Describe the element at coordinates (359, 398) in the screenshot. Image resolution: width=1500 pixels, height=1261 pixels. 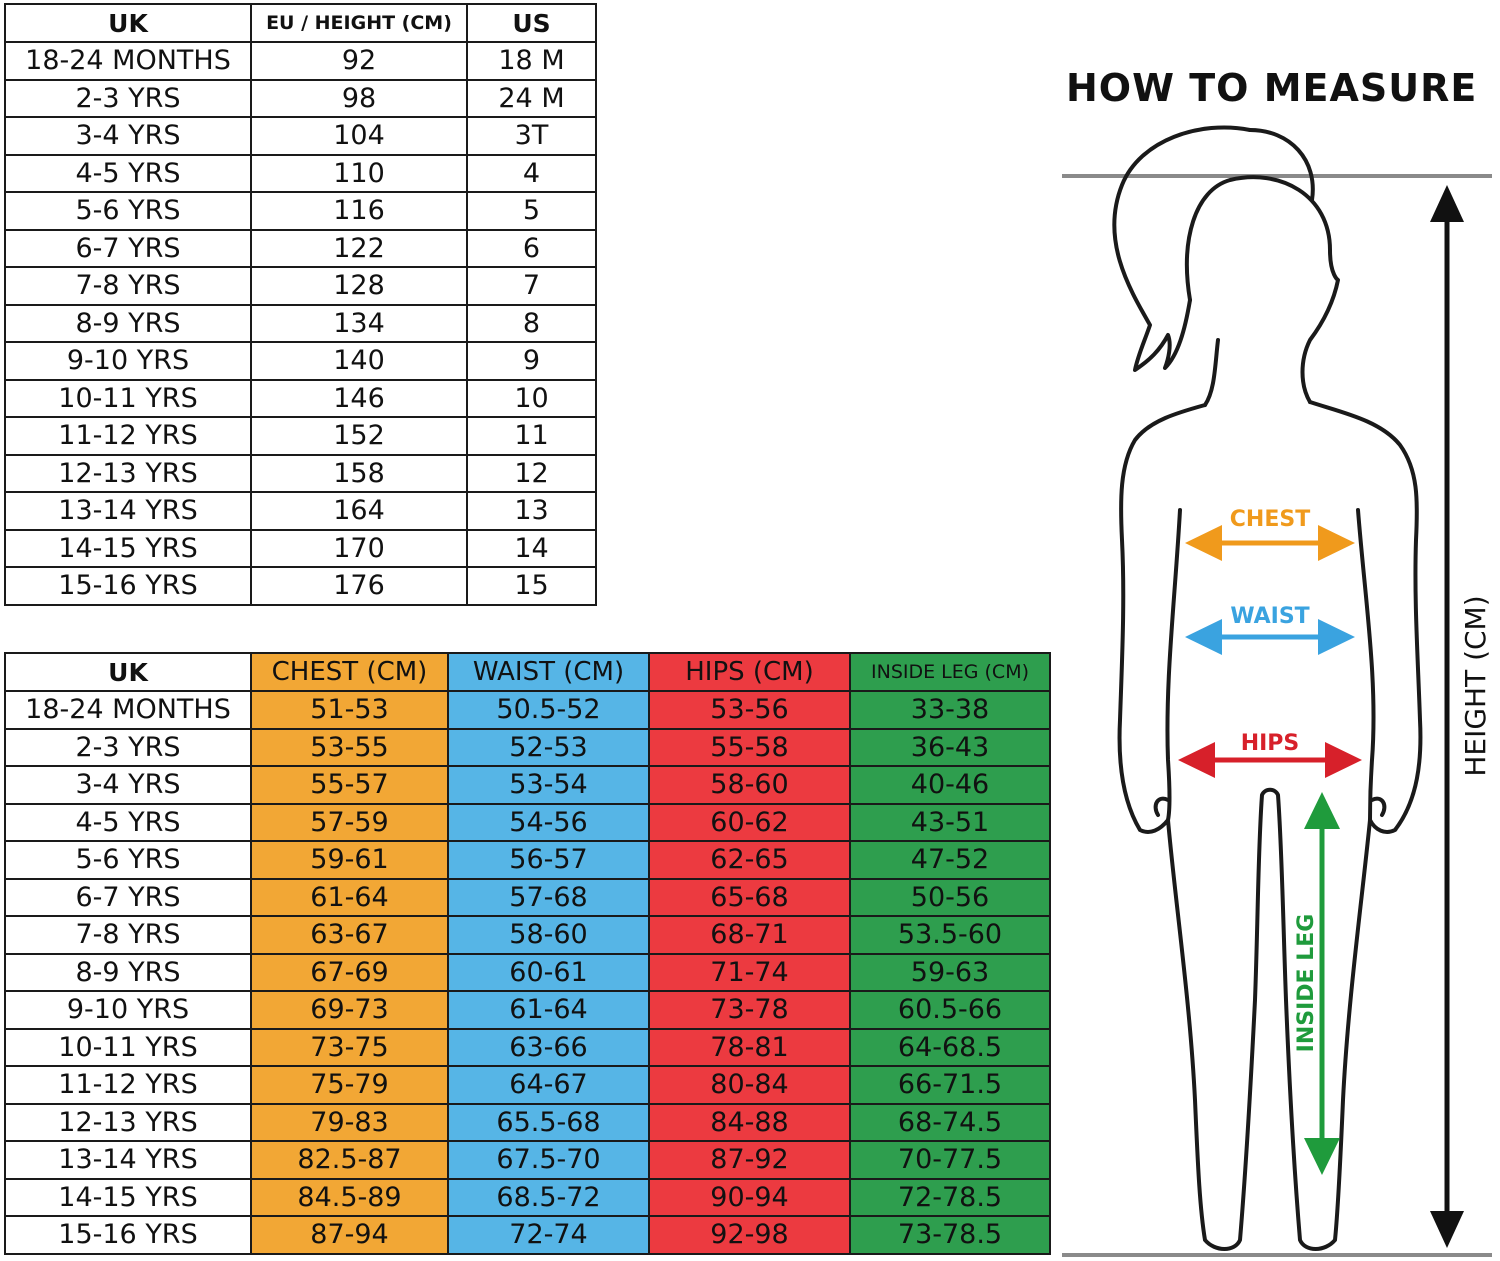
I see `size-cell-eu-height: 146` at that location.